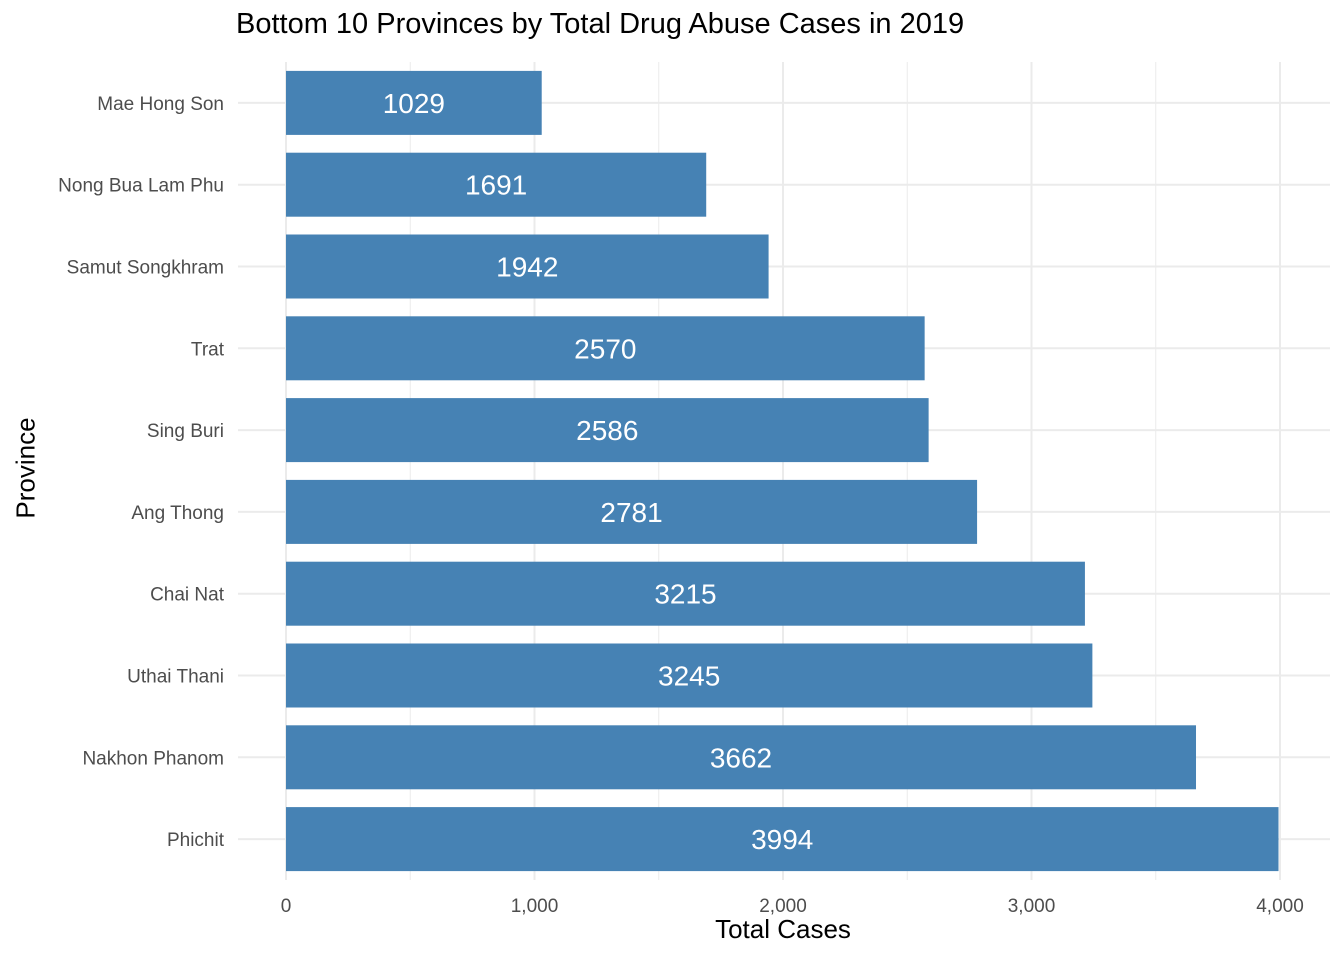 The image size is (1344, 960). What do you see at coordinates (187, 595) in the screenshot?
I see `y-tick-label: Chai Nat` at bounding box center [187, 595].